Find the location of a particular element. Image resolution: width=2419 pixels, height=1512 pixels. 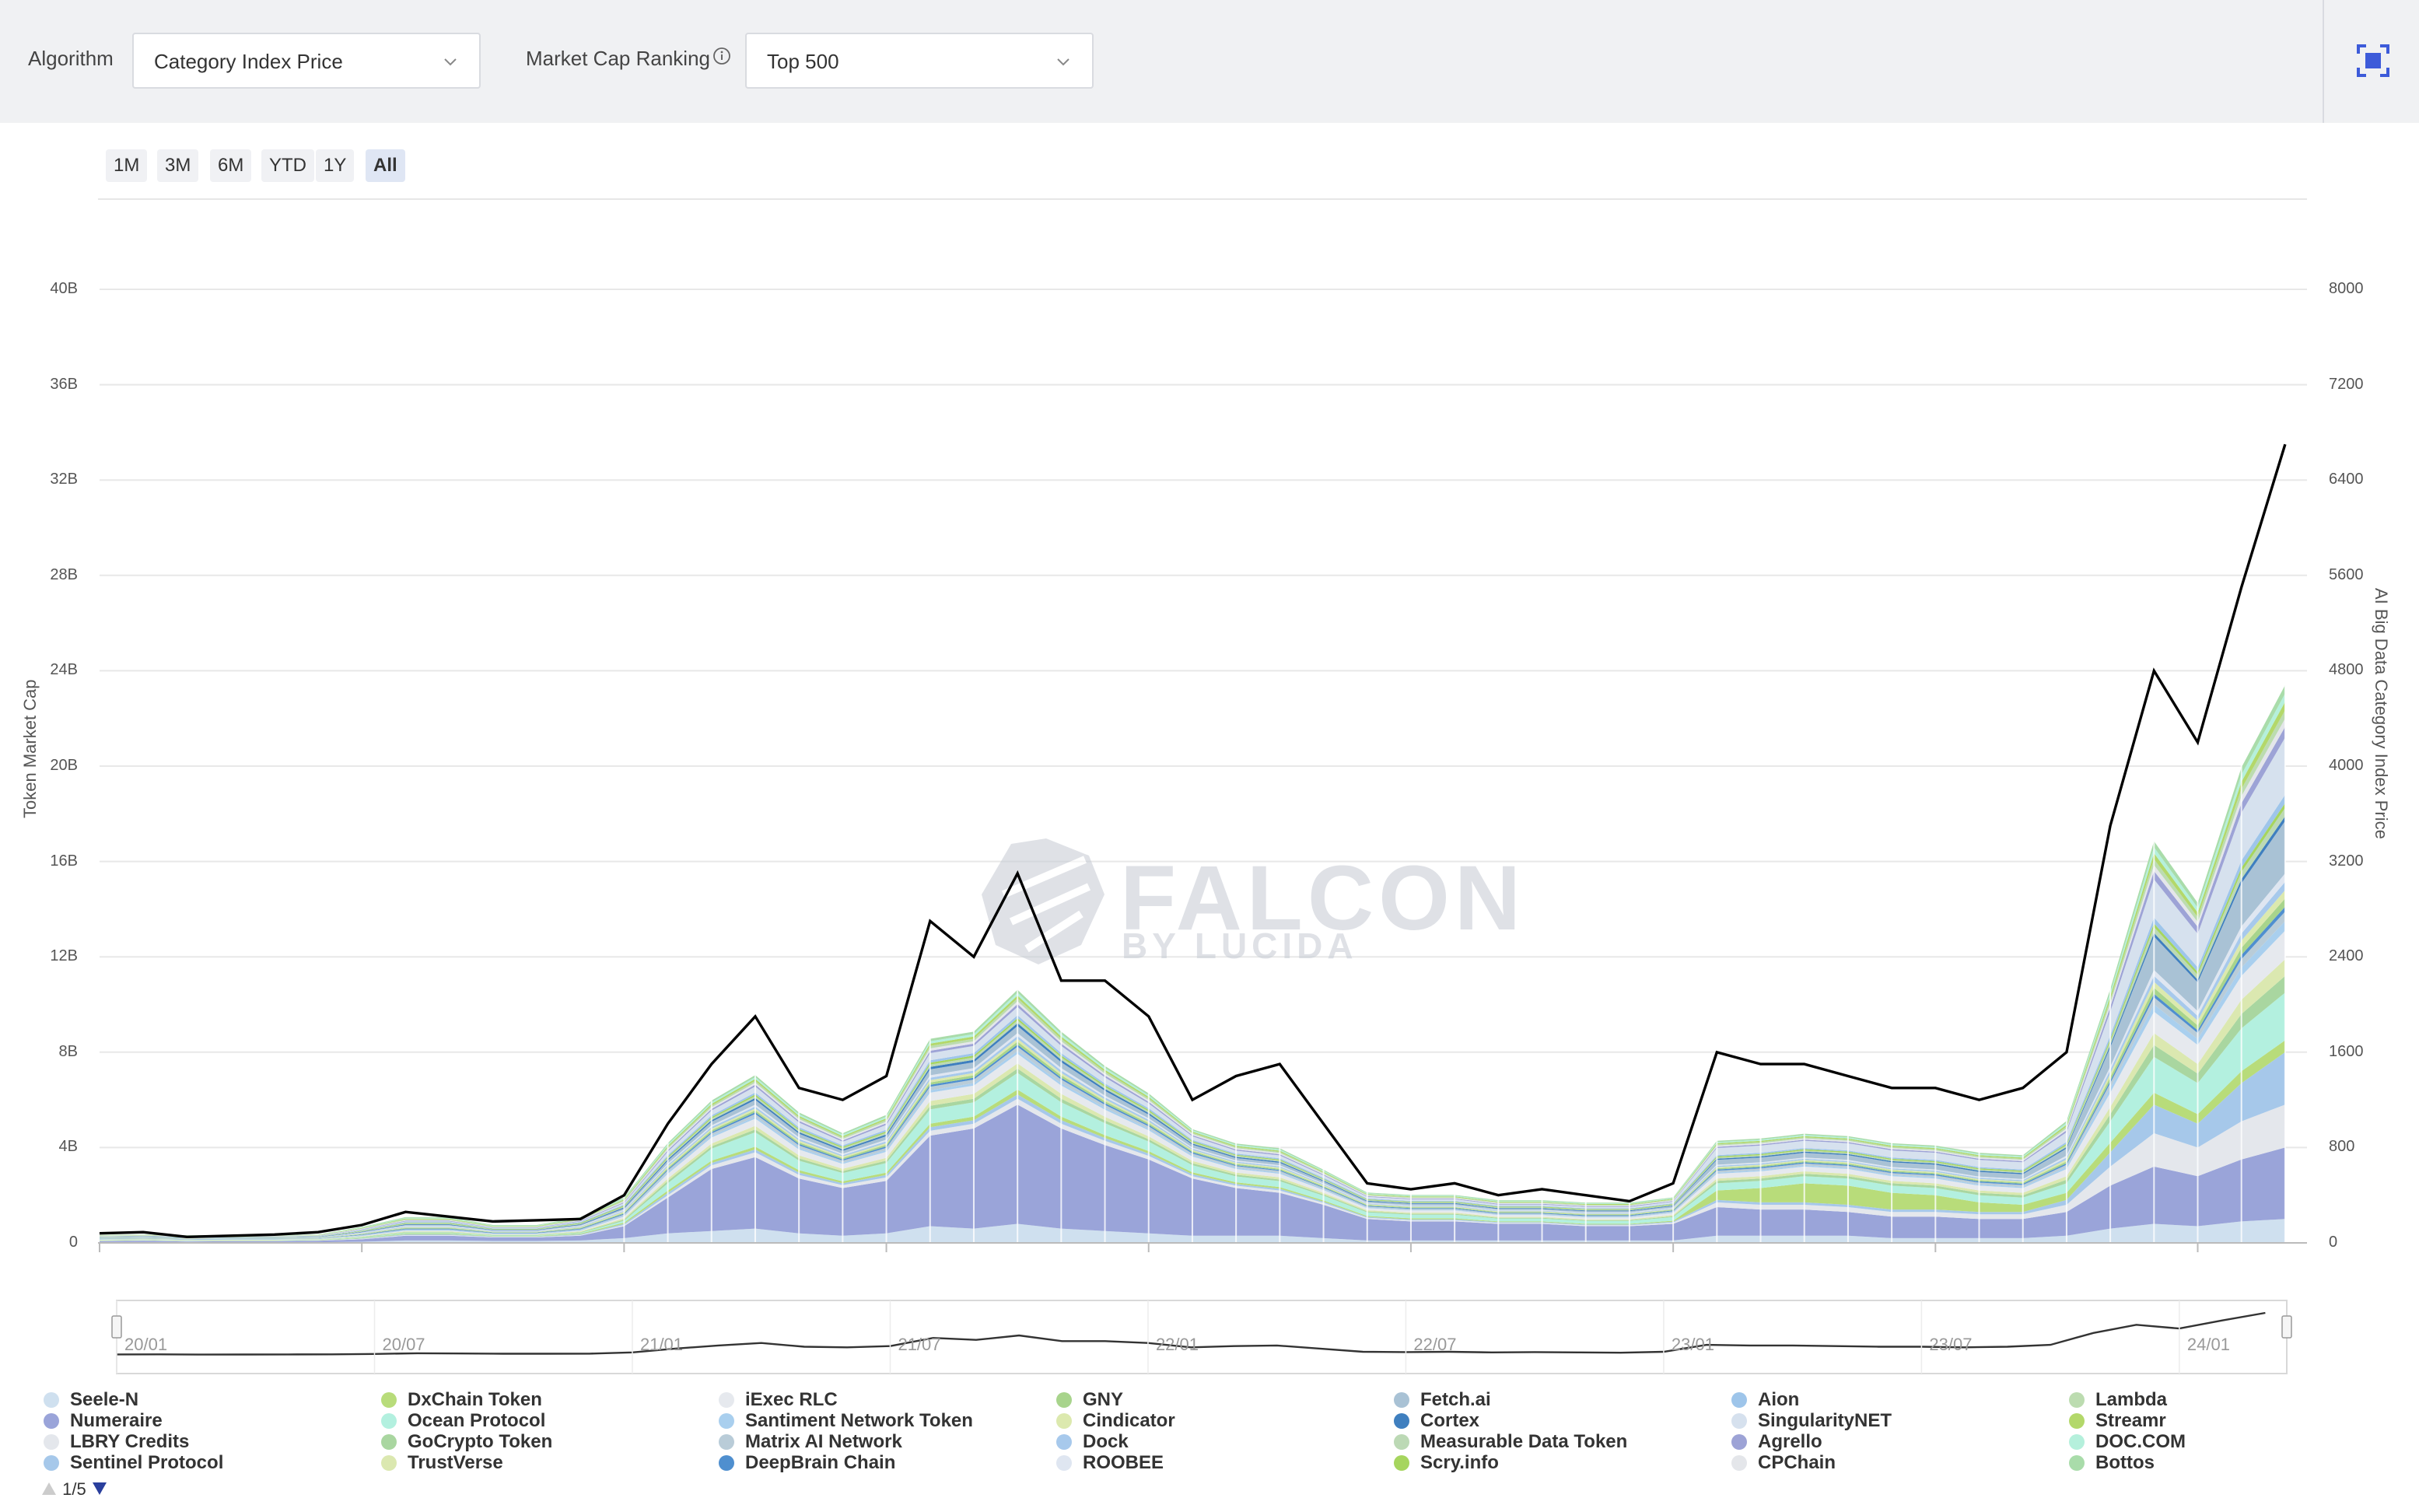

right-axis-tick-label: 3200 is located at coordinates (2346, 861).